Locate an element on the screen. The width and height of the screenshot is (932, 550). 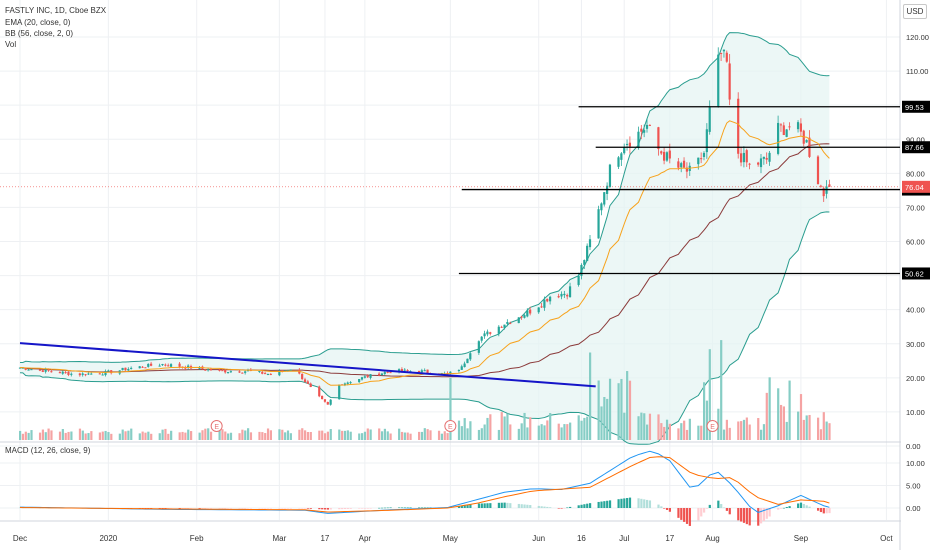
time-tick-label: 2020 is located at coordinates (108, 538).